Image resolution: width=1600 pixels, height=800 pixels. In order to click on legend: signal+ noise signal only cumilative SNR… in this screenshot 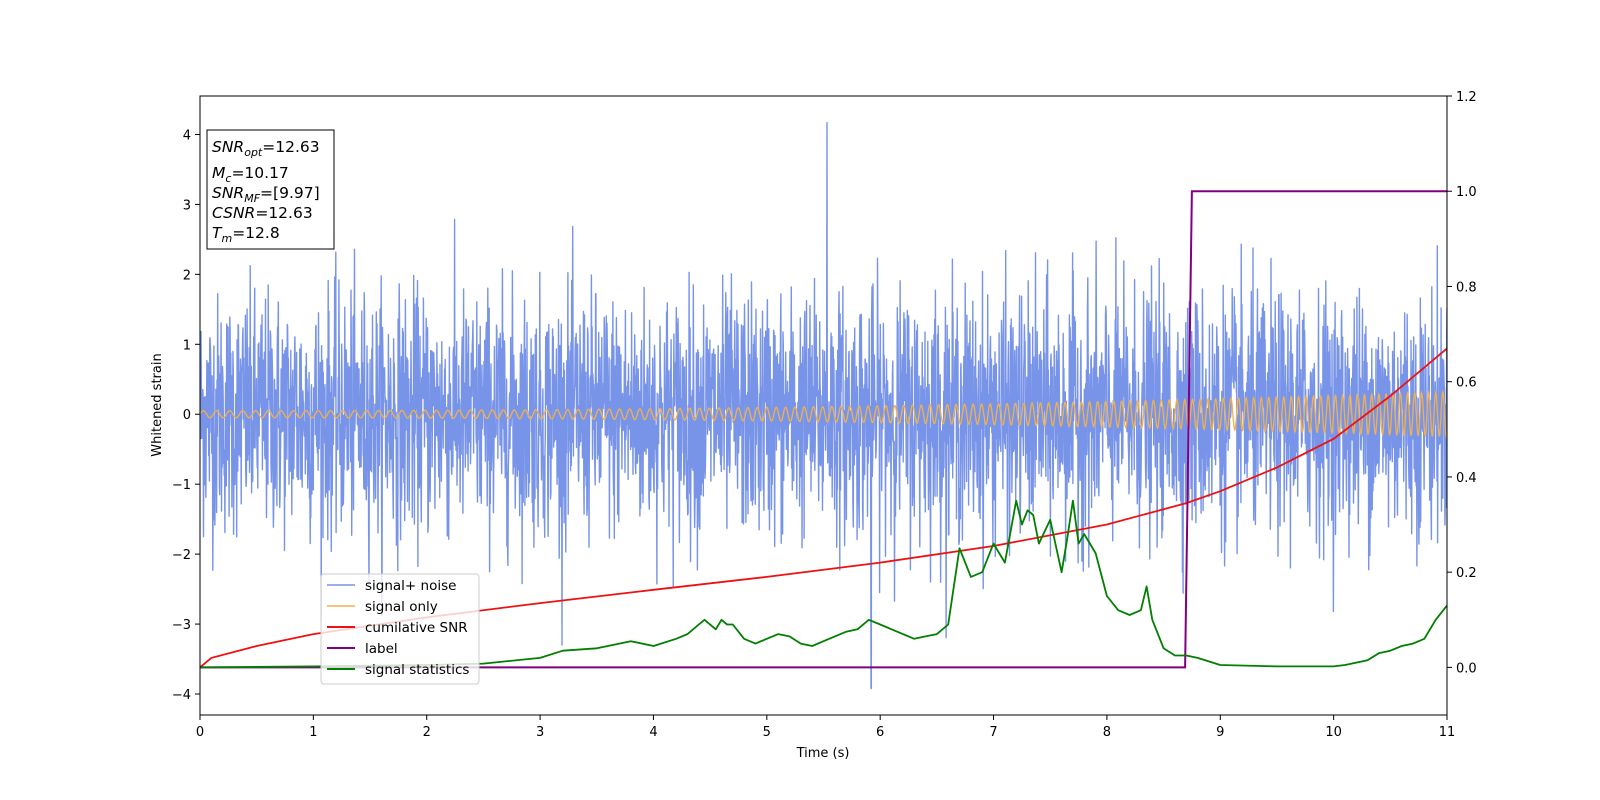, I will do `click(400, 629)`.